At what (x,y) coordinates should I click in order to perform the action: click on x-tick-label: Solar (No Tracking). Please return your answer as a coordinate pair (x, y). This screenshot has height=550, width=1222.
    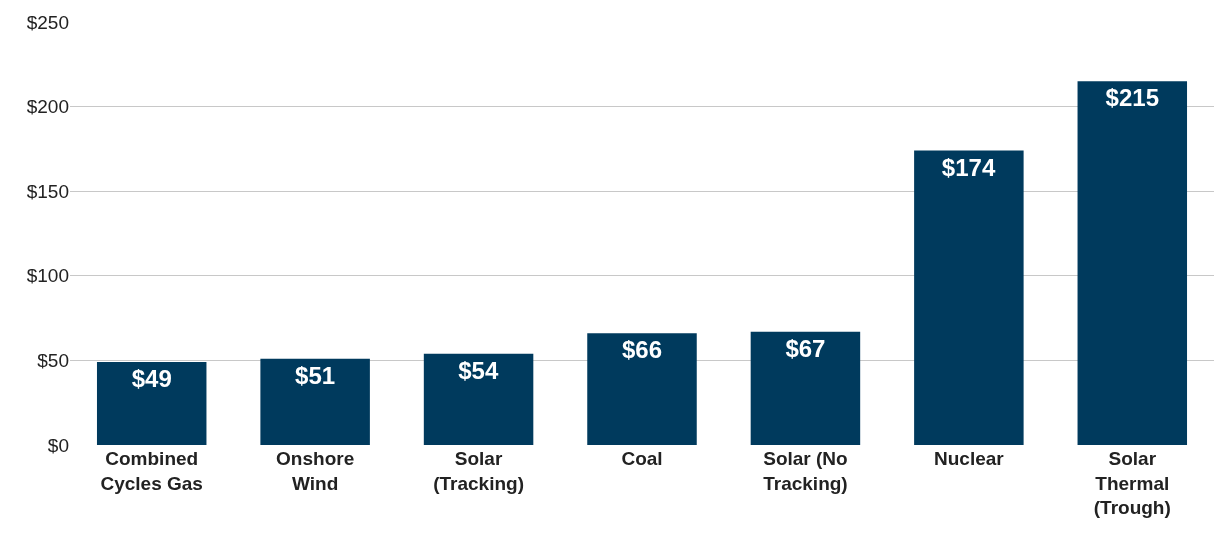
    Looking at the image, I should click on (805, 471).